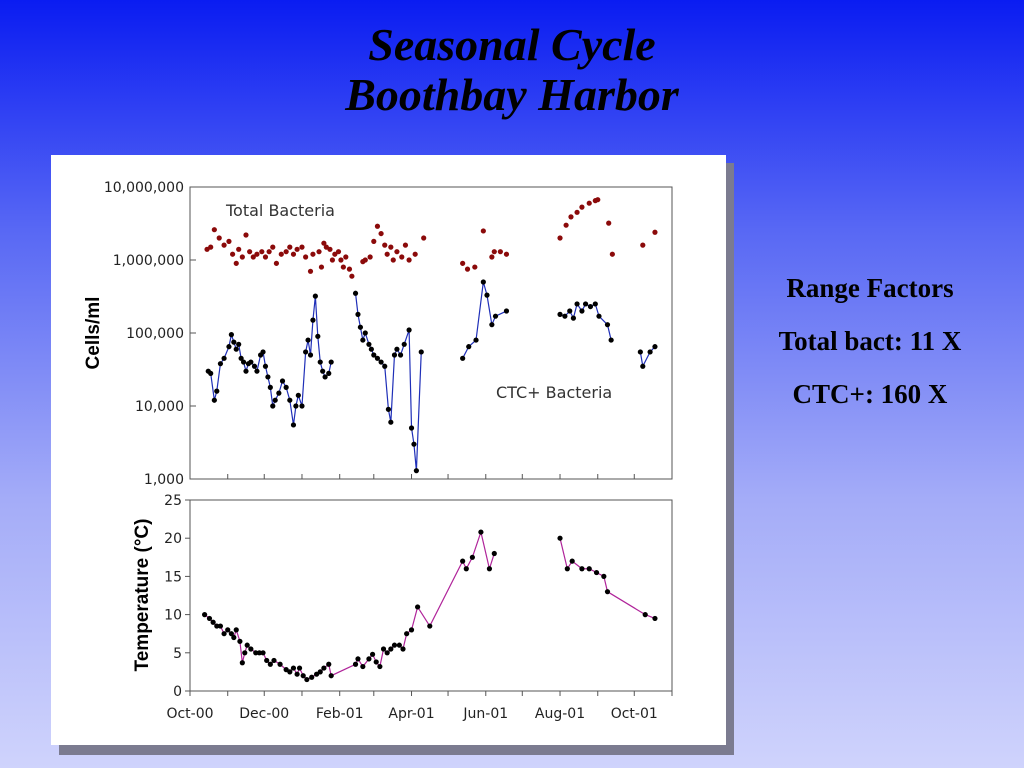 Image resolution: width=1024 pixels, height=768 pixels. I want to click on total-bacteria-annotation: Total Bacteria, so click(280, 210).